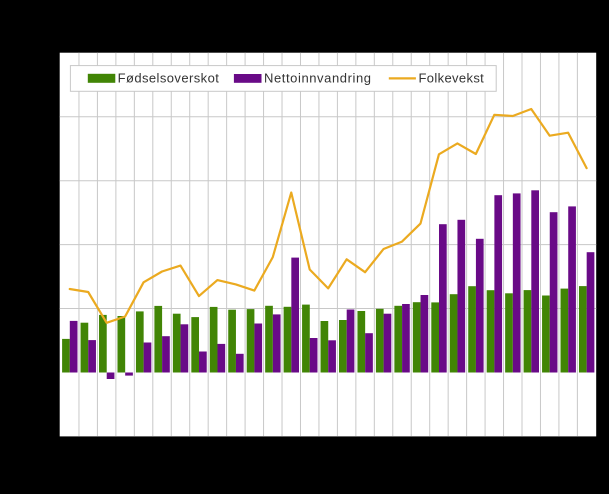 The width and height of the screenshot is (609, 494). Describe the element at coordinates (318, 78) in the screenshot. I see `svg-text: Nettoinnvandring` at that location.